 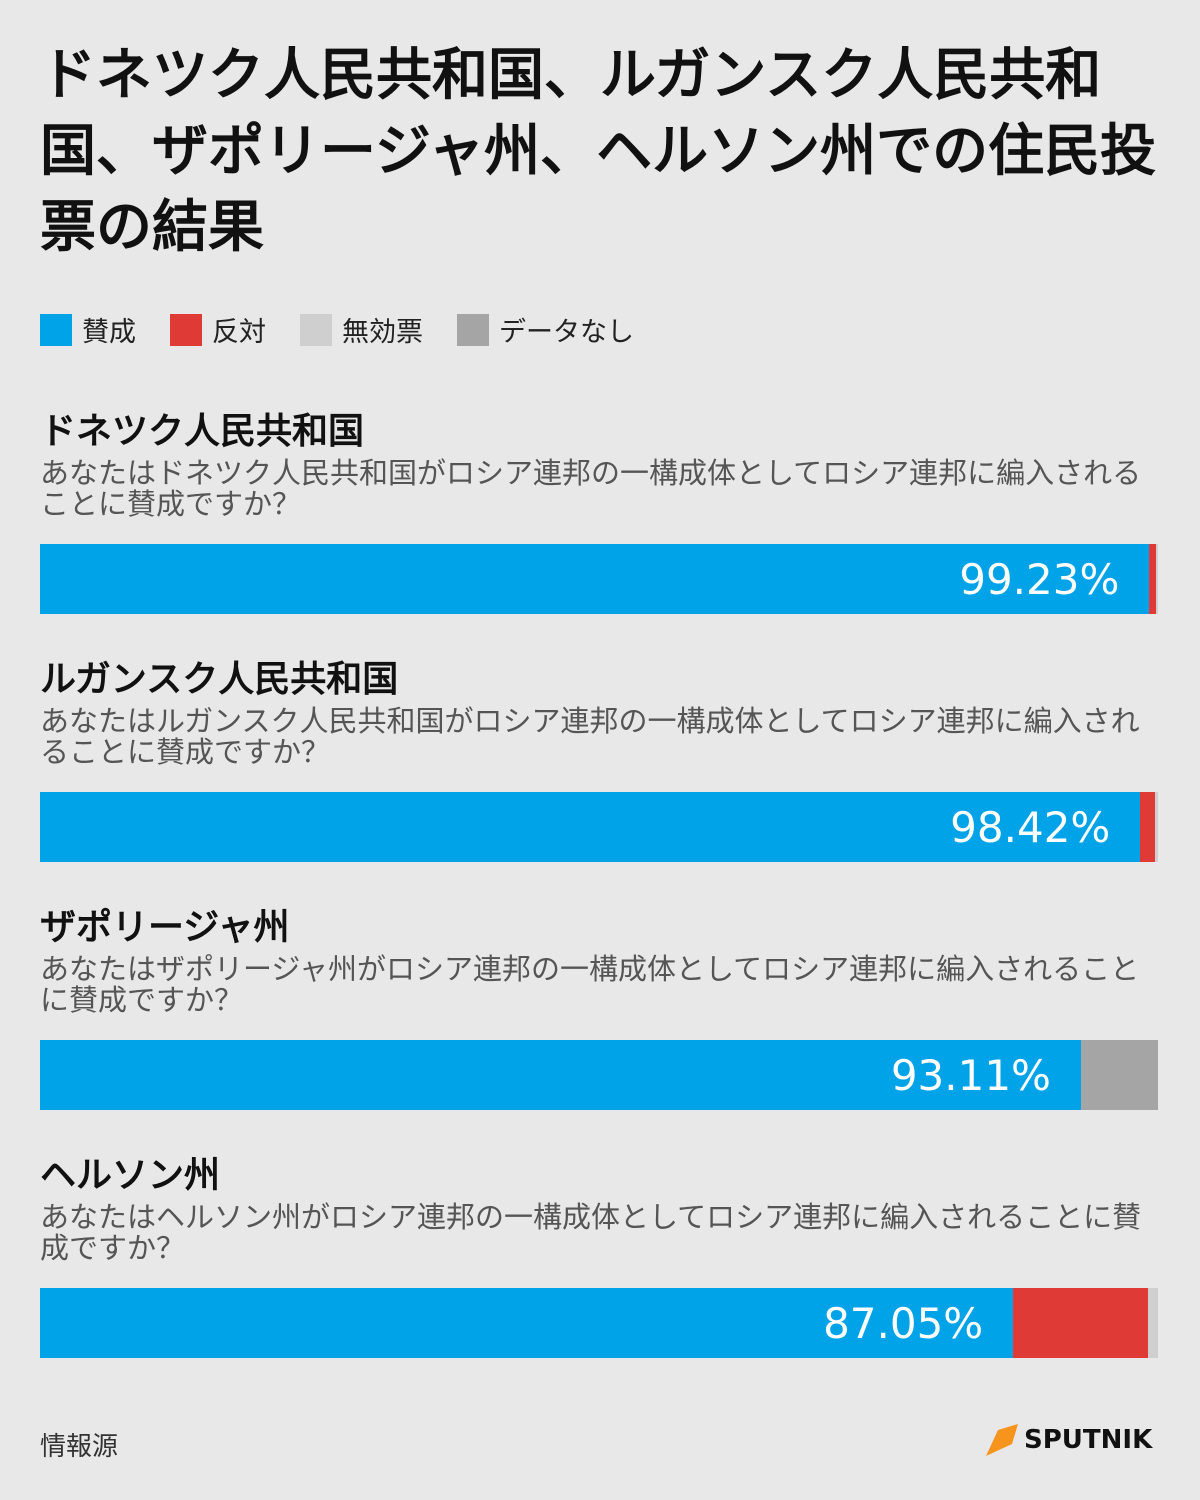 I want to click on region-name: ルガンスク人民共和国, so click(x=219, y=679).